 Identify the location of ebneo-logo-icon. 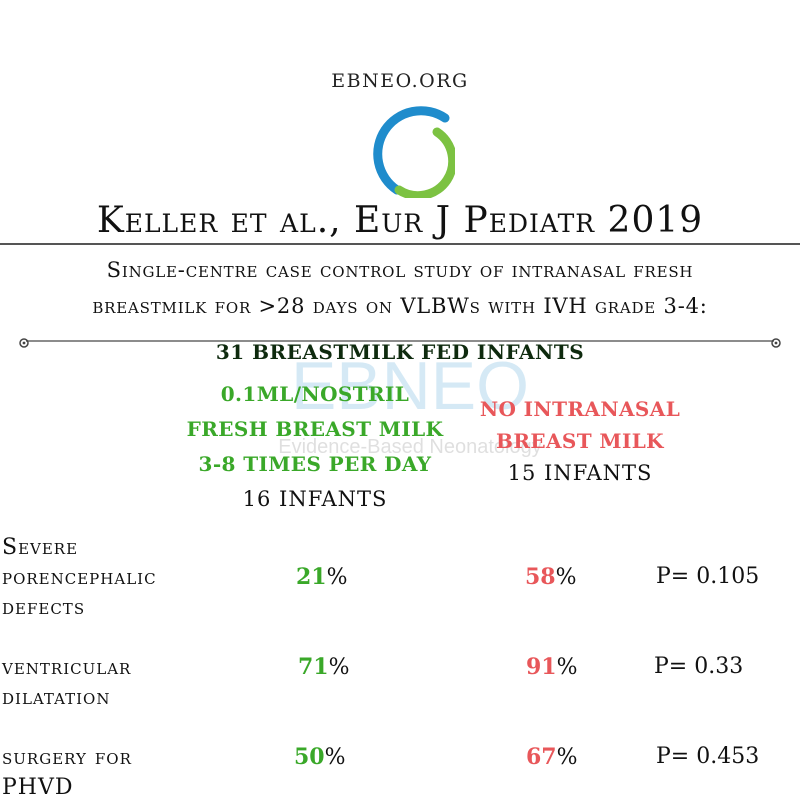
(414, 152).